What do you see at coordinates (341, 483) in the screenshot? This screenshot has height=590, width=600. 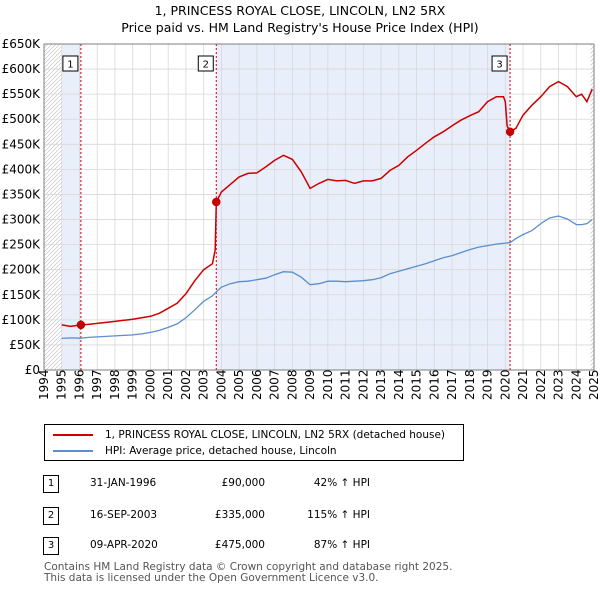 I see `sale-hpi-change: 42% ↑ HPI` at bounding box center [341, 483].